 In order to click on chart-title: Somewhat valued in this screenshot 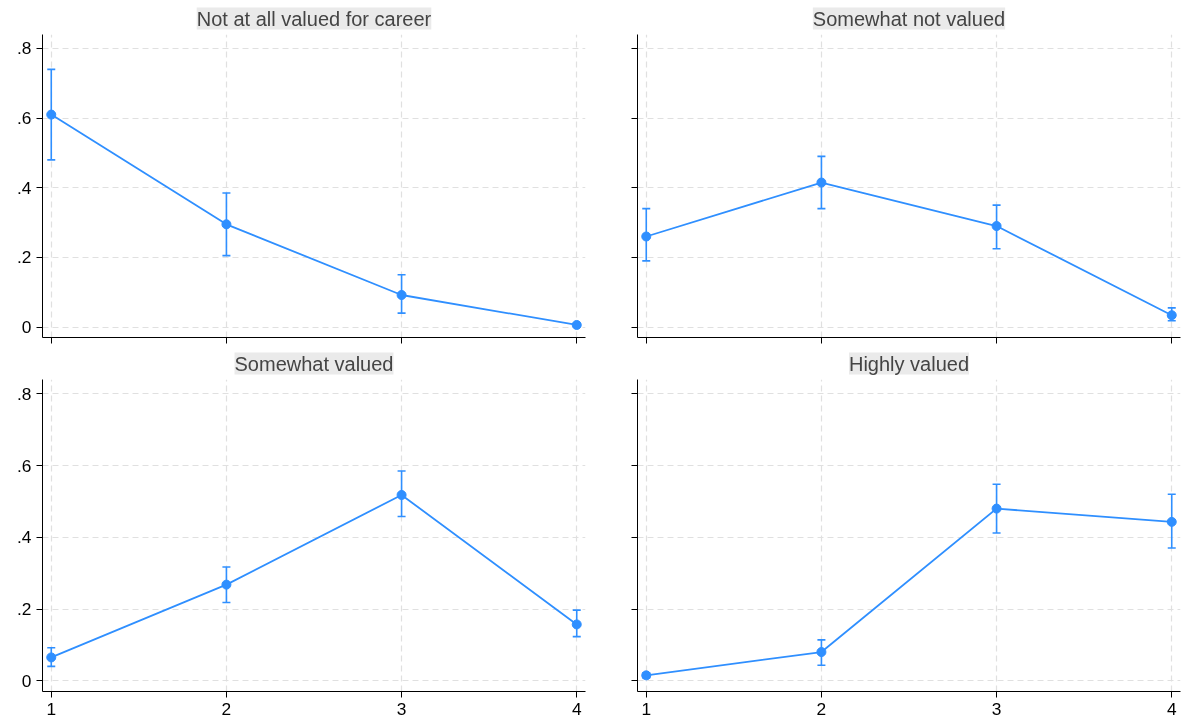, I will do `click(314, 363)`.